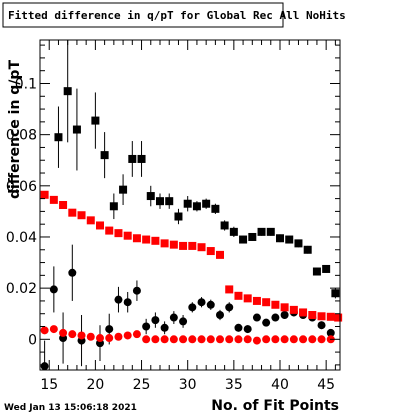 This screenshot has height=414, width=400. Describe the element at coordinates (49, 385) in the screenshot. I see `x-tick-label: 15` at that location.